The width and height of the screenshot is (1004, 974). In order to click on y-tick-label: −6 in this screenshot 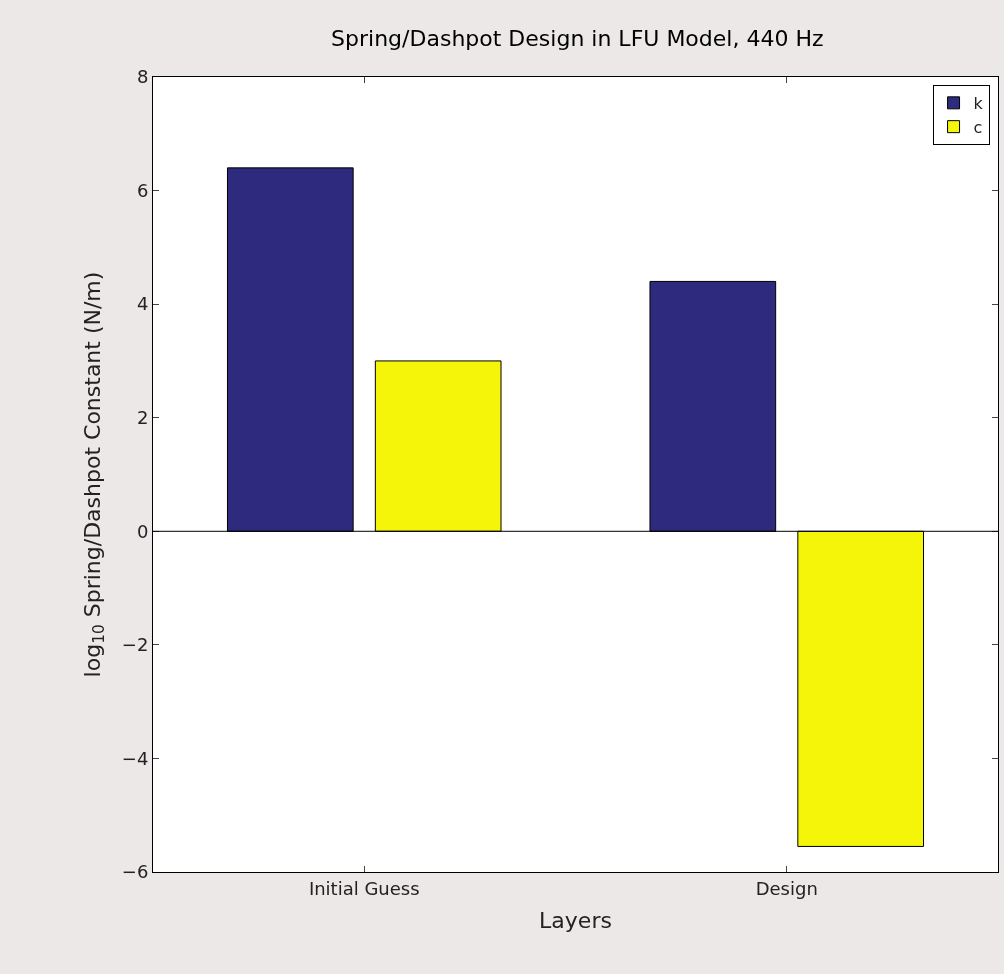, I will do `click(135, 872)`.